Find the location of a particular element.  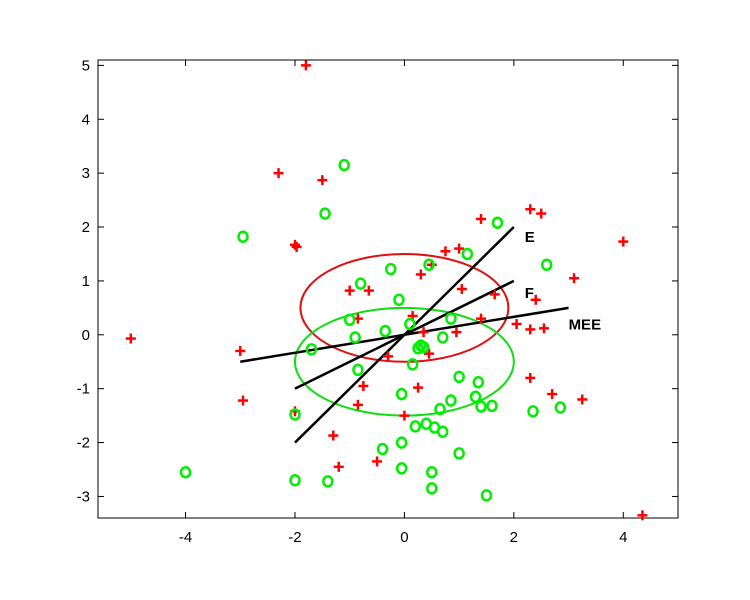

x-tick-label: 2 is located at coordinates (514, 537).